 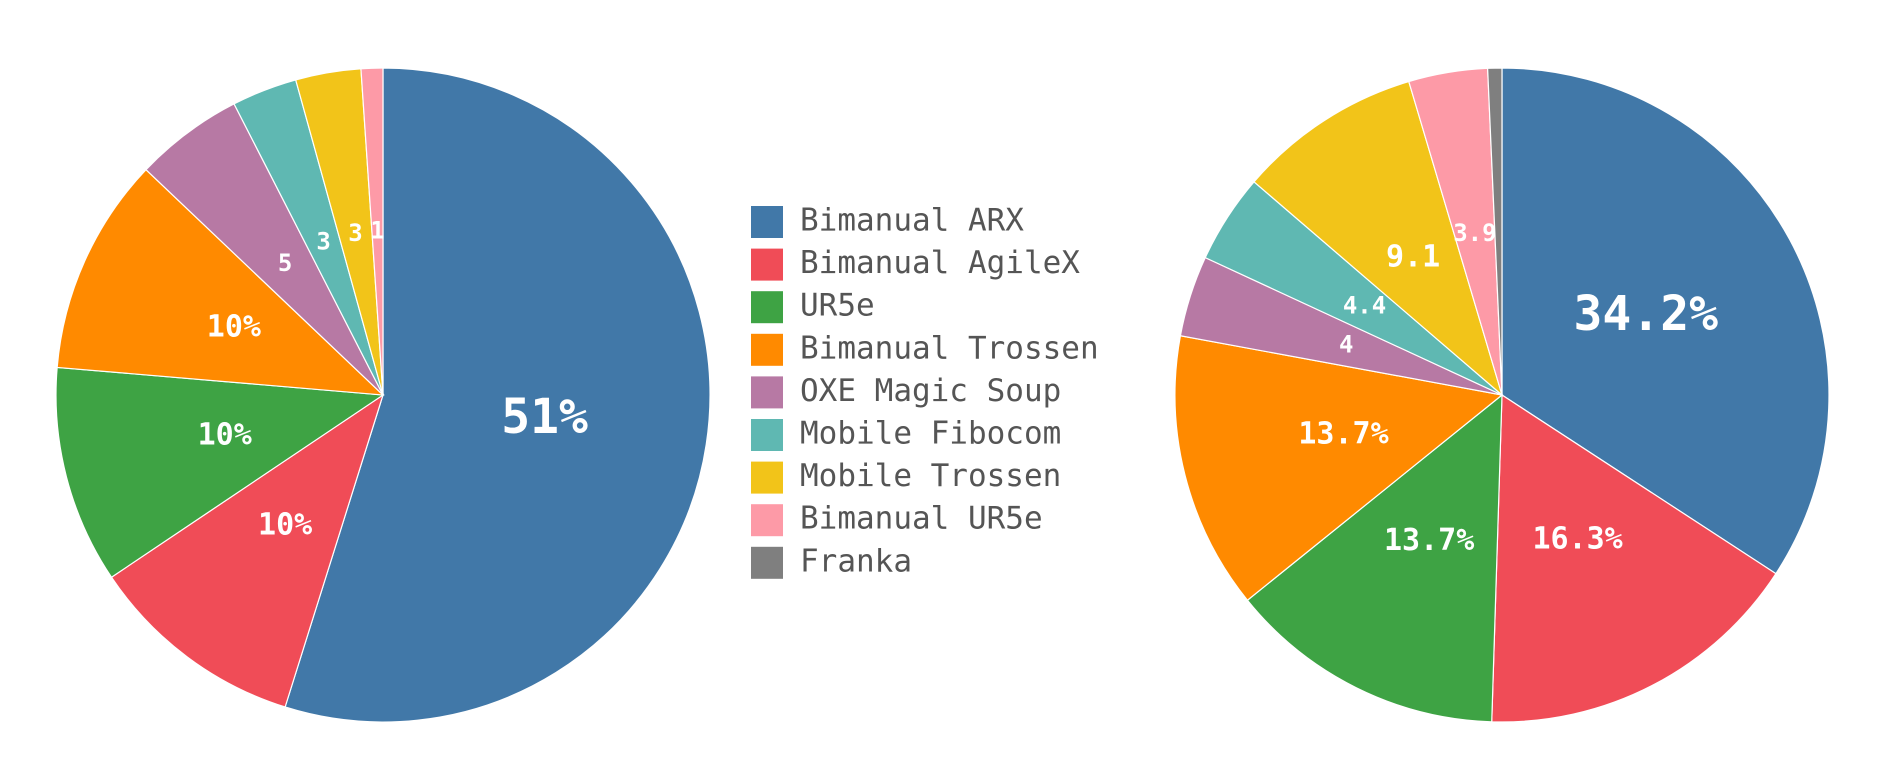 I want to click on legend-label: Mobile Trossen, so click(x=930, y=476).